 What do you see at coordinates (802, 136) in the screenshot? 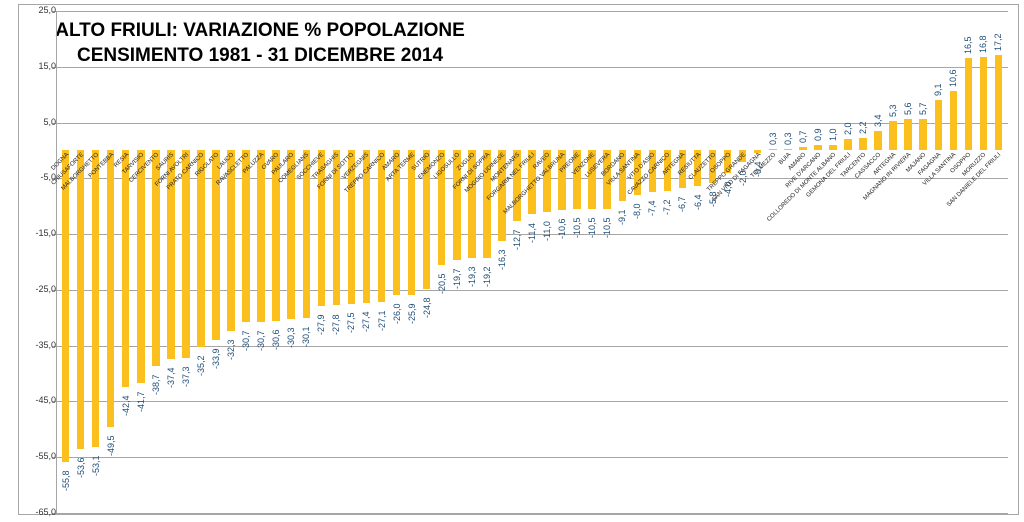
I see `data-label: 0,7` at bounding box center [802, 136].